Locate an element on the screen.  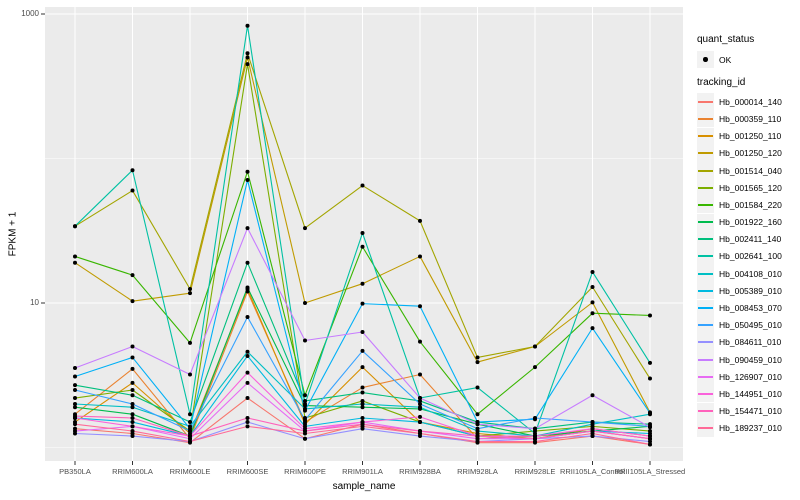
x-tick-label: RRIM928BA is located at coordinates (420, 471).